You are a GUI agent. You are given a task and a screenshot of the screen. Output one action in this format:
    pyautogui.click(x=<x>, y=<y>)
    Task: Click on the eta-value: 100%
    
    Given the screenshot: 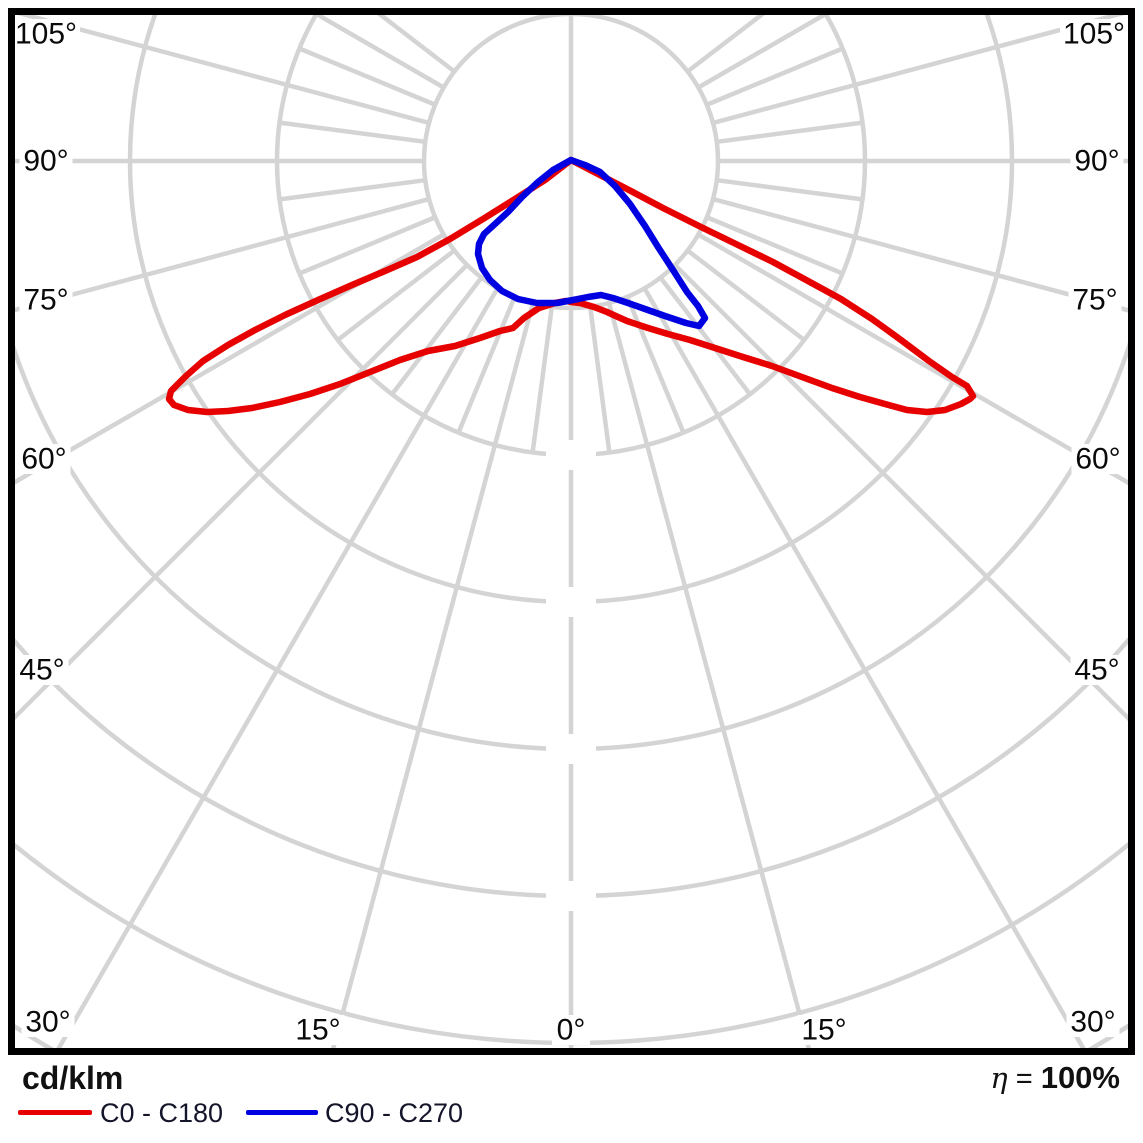 What is the action you would take?
    pyautogui.click(x=1080, y=1077)
    